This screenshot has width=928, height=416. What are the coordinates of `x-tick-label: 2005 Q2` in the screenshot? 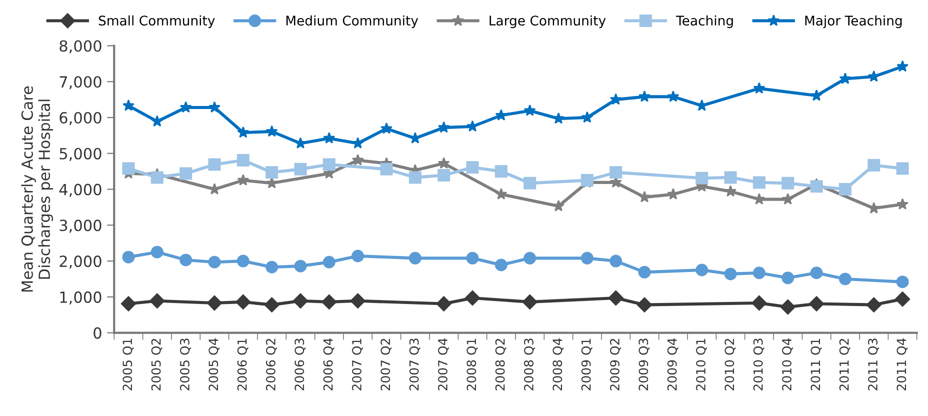 It's located at (156, 364).